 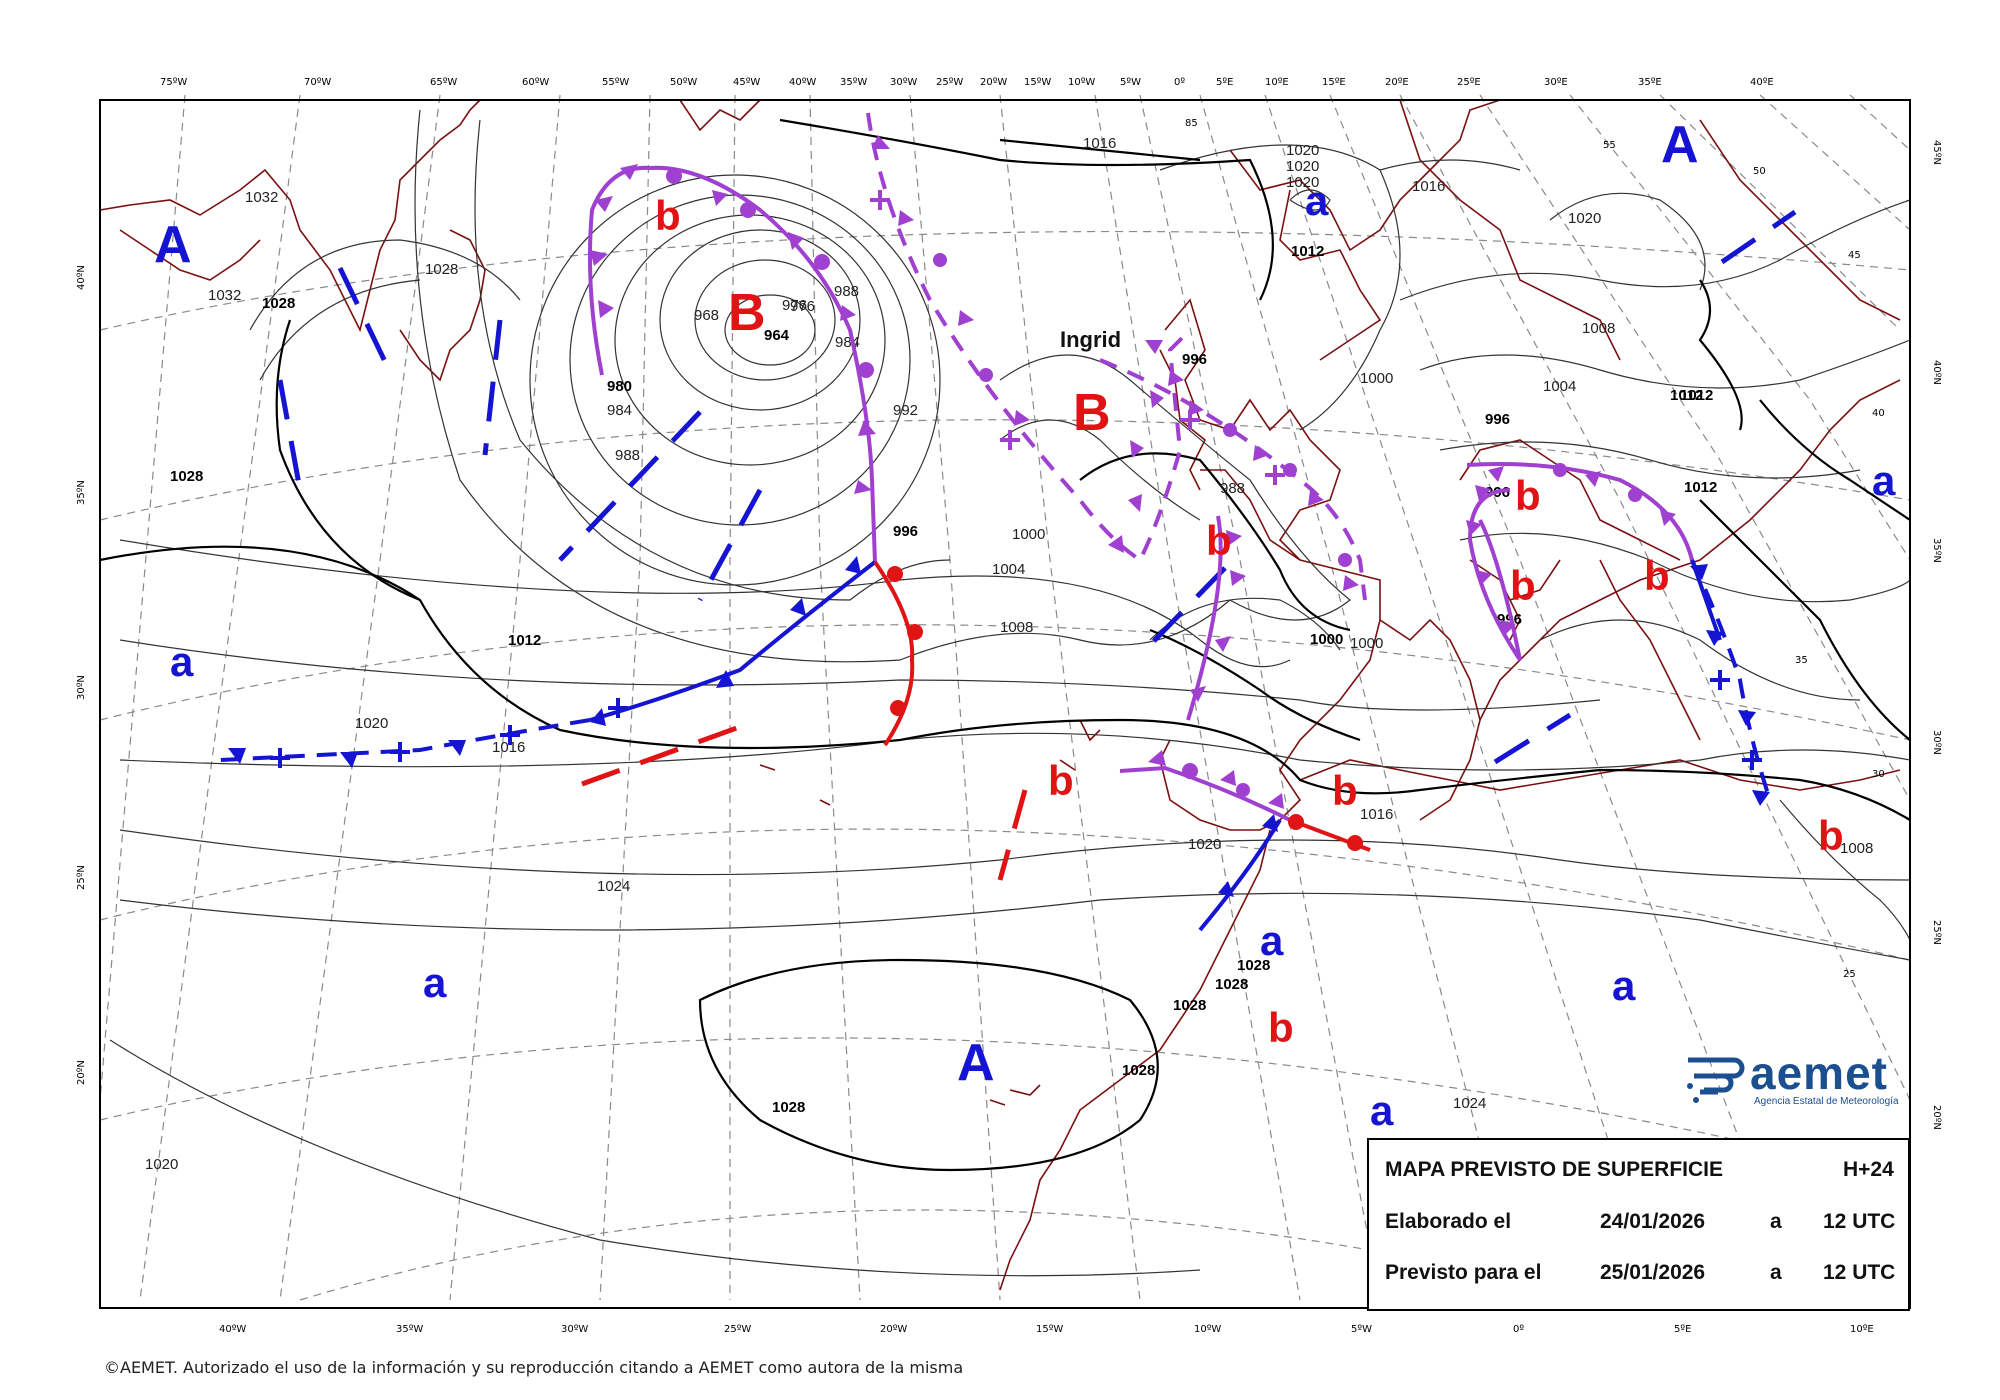 I want to click on grid-lat-label: 40, so click(x=1878, y=413).